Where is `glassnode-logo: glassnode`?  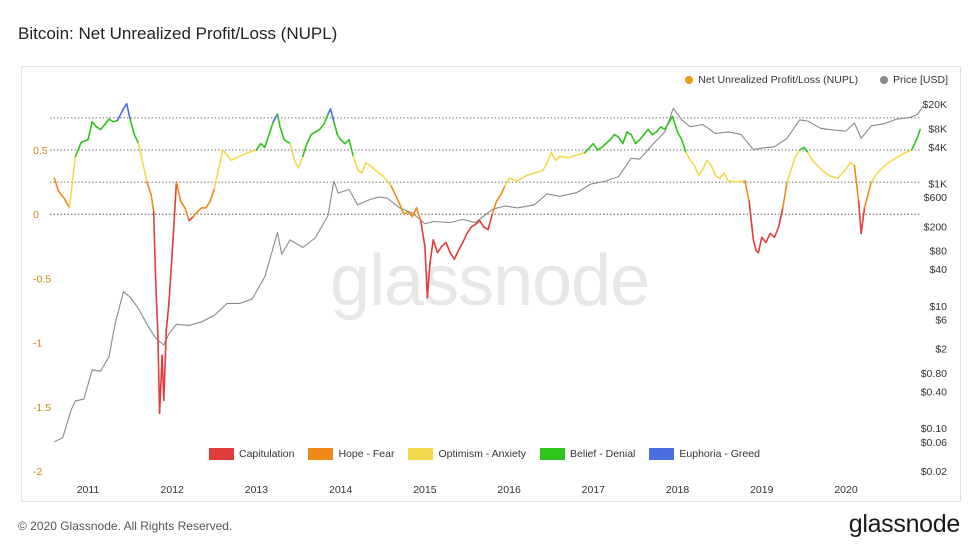
glassnode-logo: glassnode is located at coordinates (904, 524).